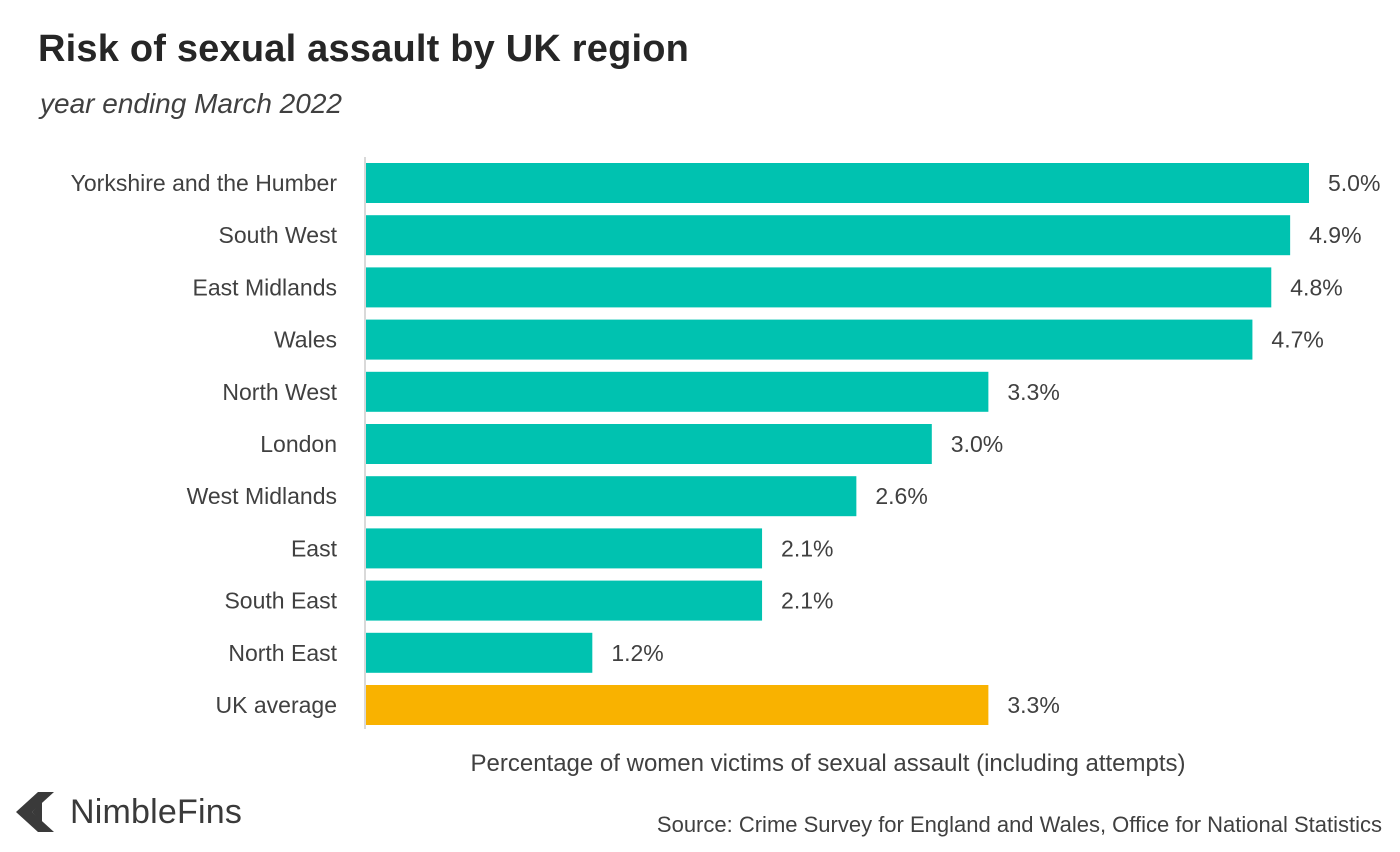 The image size is (1400, 852). I want to click on category-label-wales: Wales, so click(305, 340).